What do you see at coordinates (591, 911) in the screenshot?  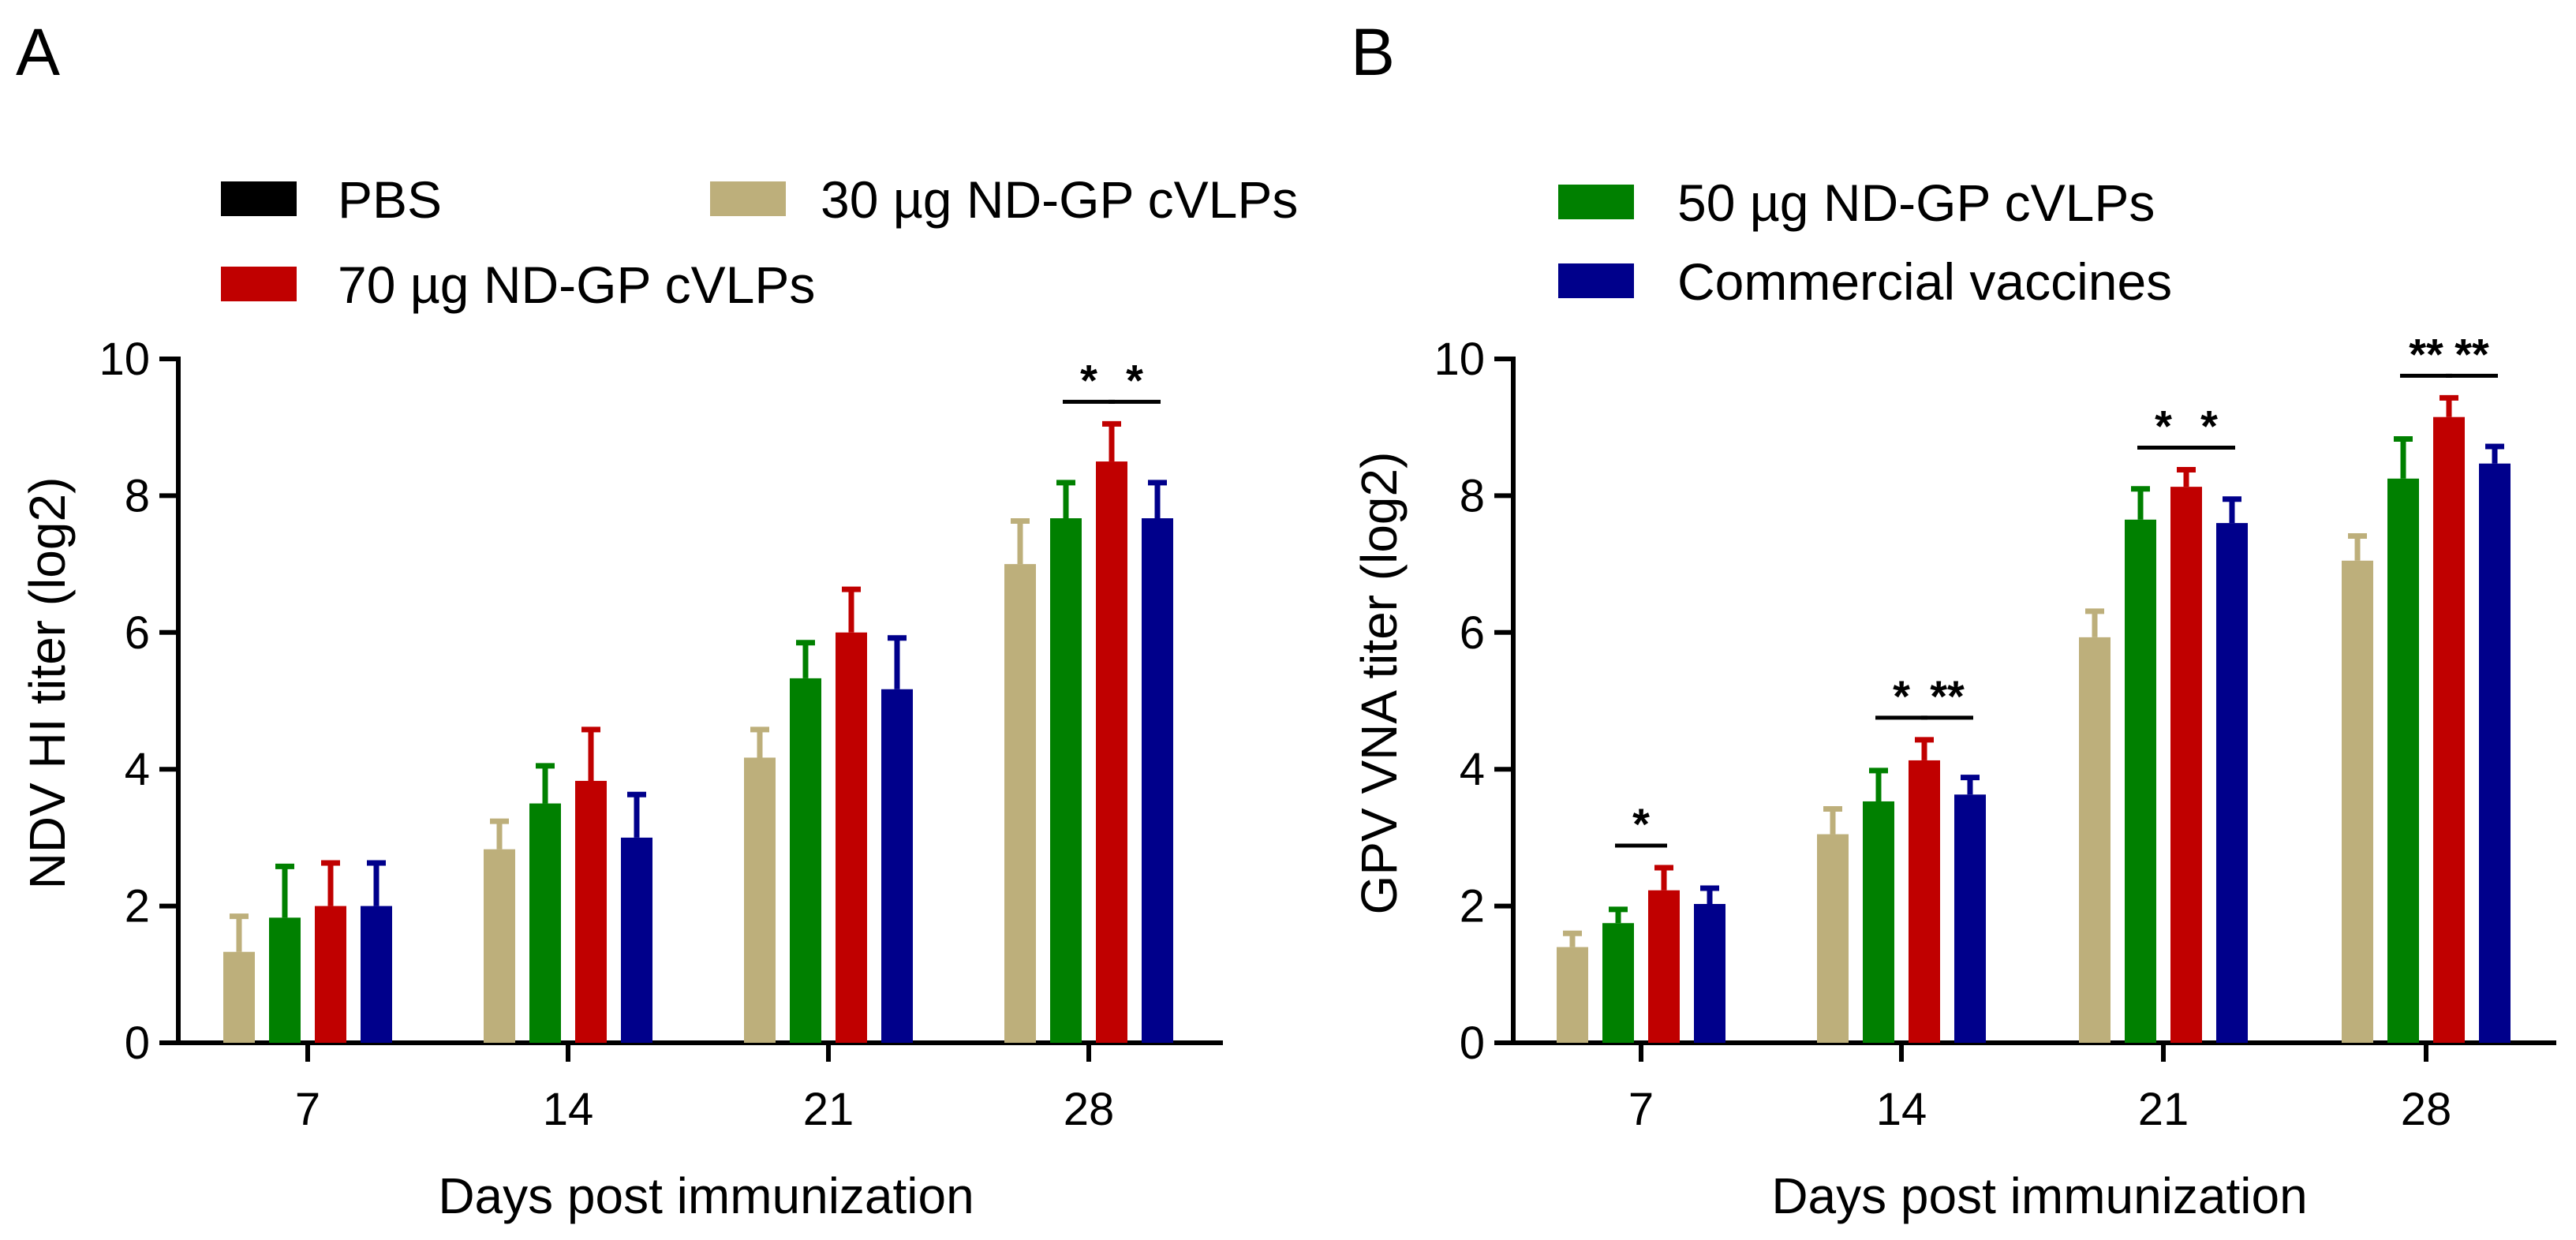 I see `chart-a-bar-70-ug-nd-gp-cvlps-day14` at bounding box center [591, 911].